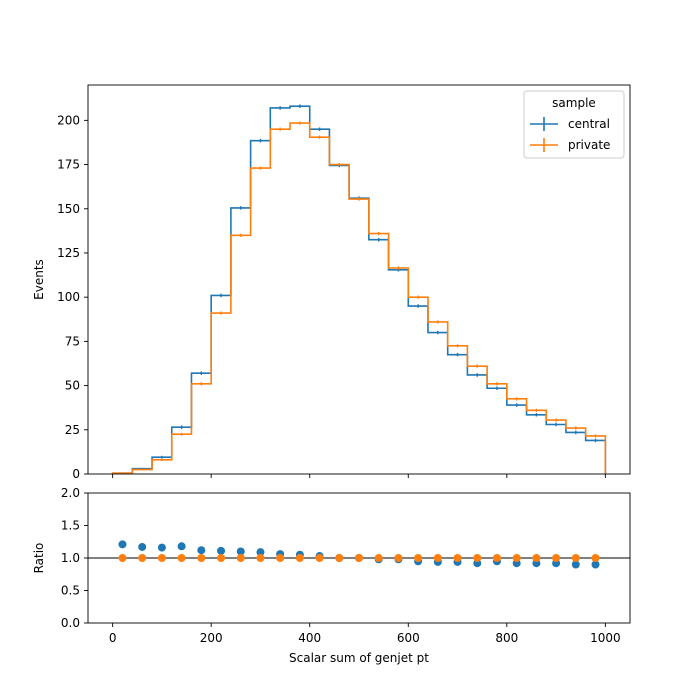  I want to click on ratio-x-tick-label: 400, so click(309, 638).